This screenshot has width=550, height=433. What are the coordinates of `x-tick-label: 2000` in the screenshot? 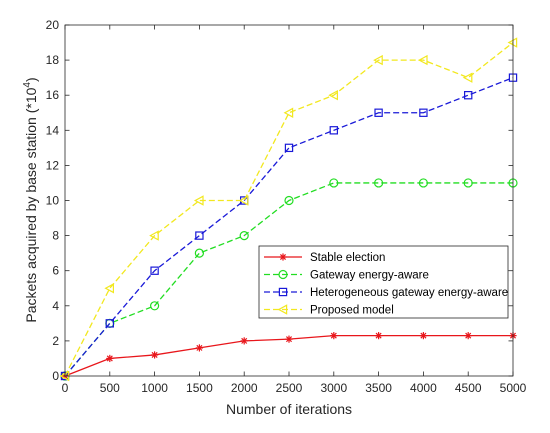 It's located at (244, 388).